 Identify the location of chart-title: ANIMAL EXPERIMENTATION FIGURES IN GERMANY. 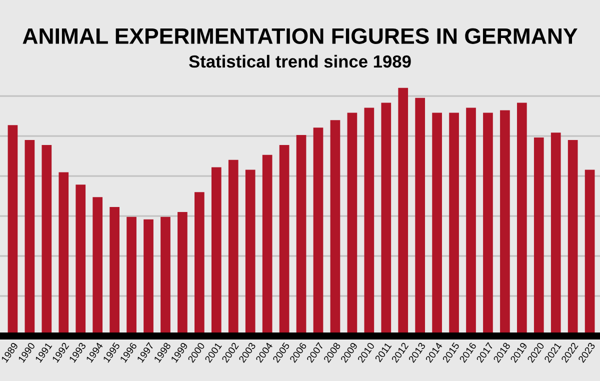
(300, 36).